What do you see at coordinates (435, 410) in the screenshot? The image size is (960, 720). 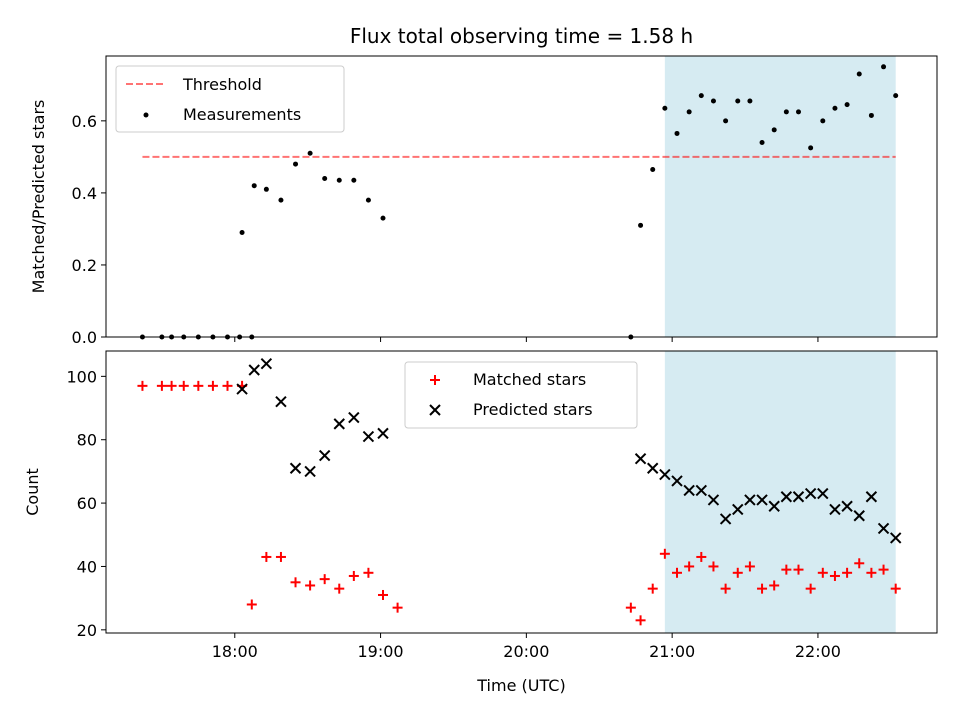 I see `legend-predicted-swatch` at bounding box center [435, 410].